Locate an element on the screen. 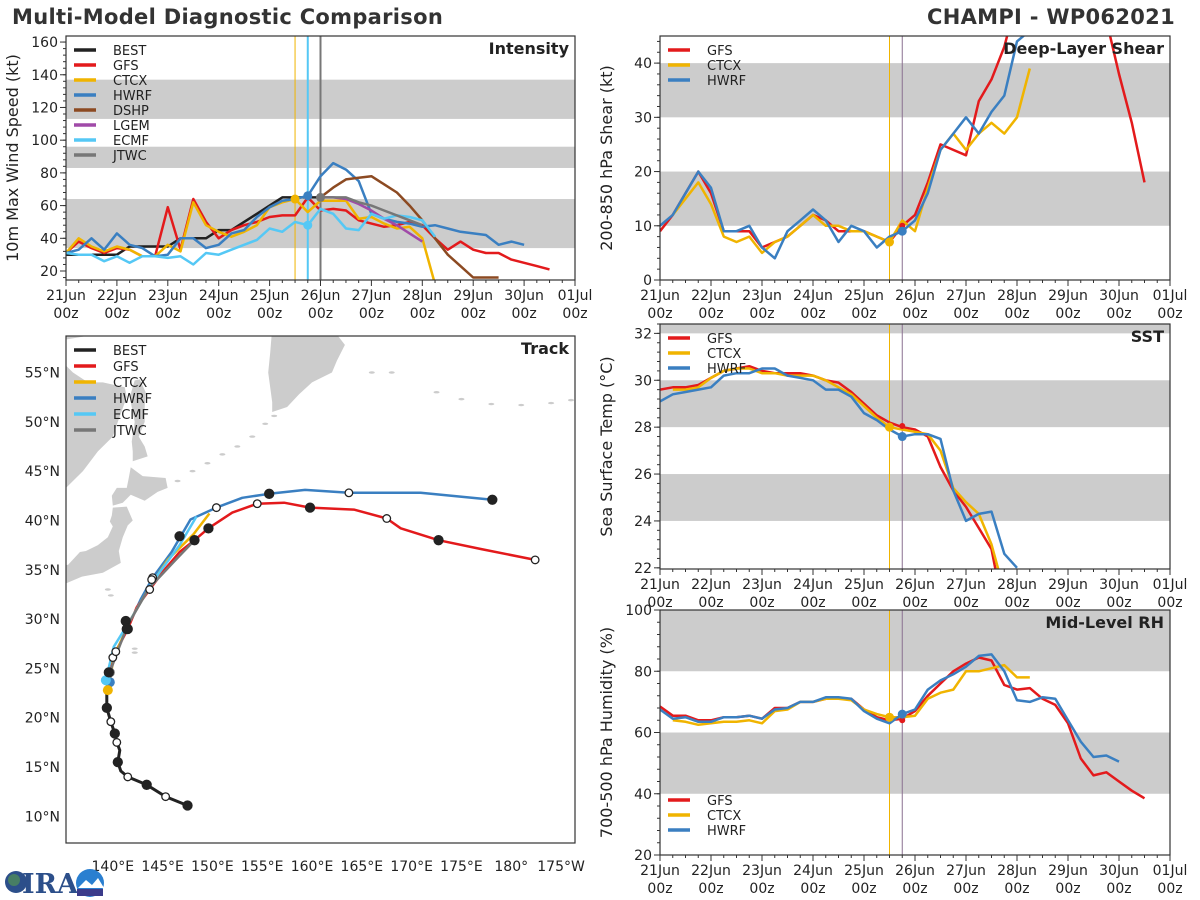 The height and width of the screenshot is (900, 1200). init-point-ecmf is located at coordinates (308, 225).